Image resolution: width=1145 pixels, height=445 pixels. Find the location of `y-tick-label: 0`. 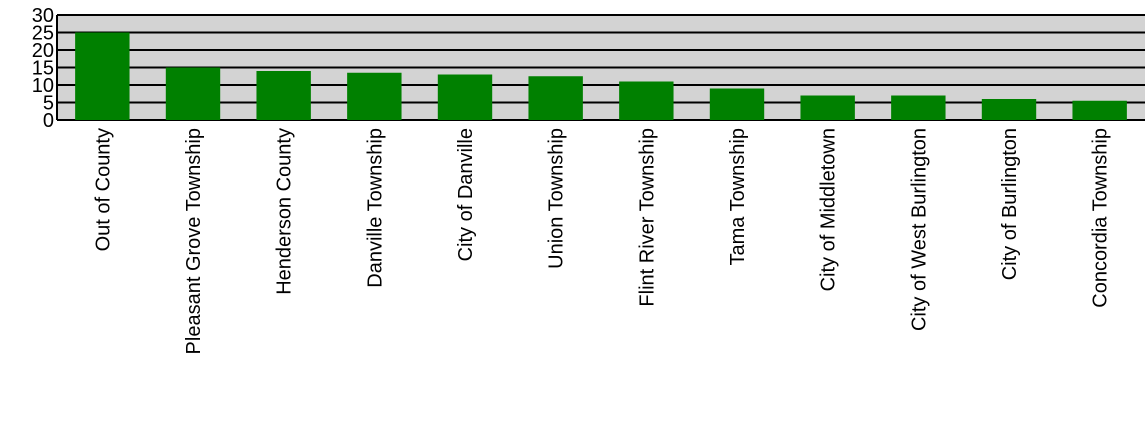

y-tick-label: 0 is located at coordinates (48, 121).